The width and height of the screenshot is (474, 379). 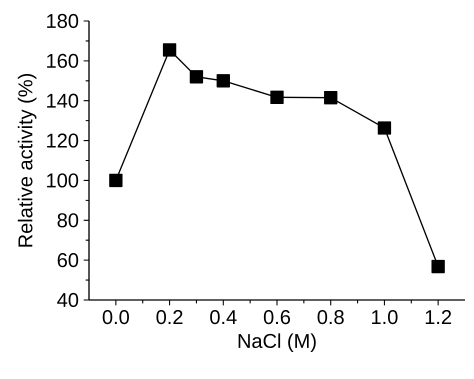 I want to click on y-tick-label: 100, so click(x=62, y=180).